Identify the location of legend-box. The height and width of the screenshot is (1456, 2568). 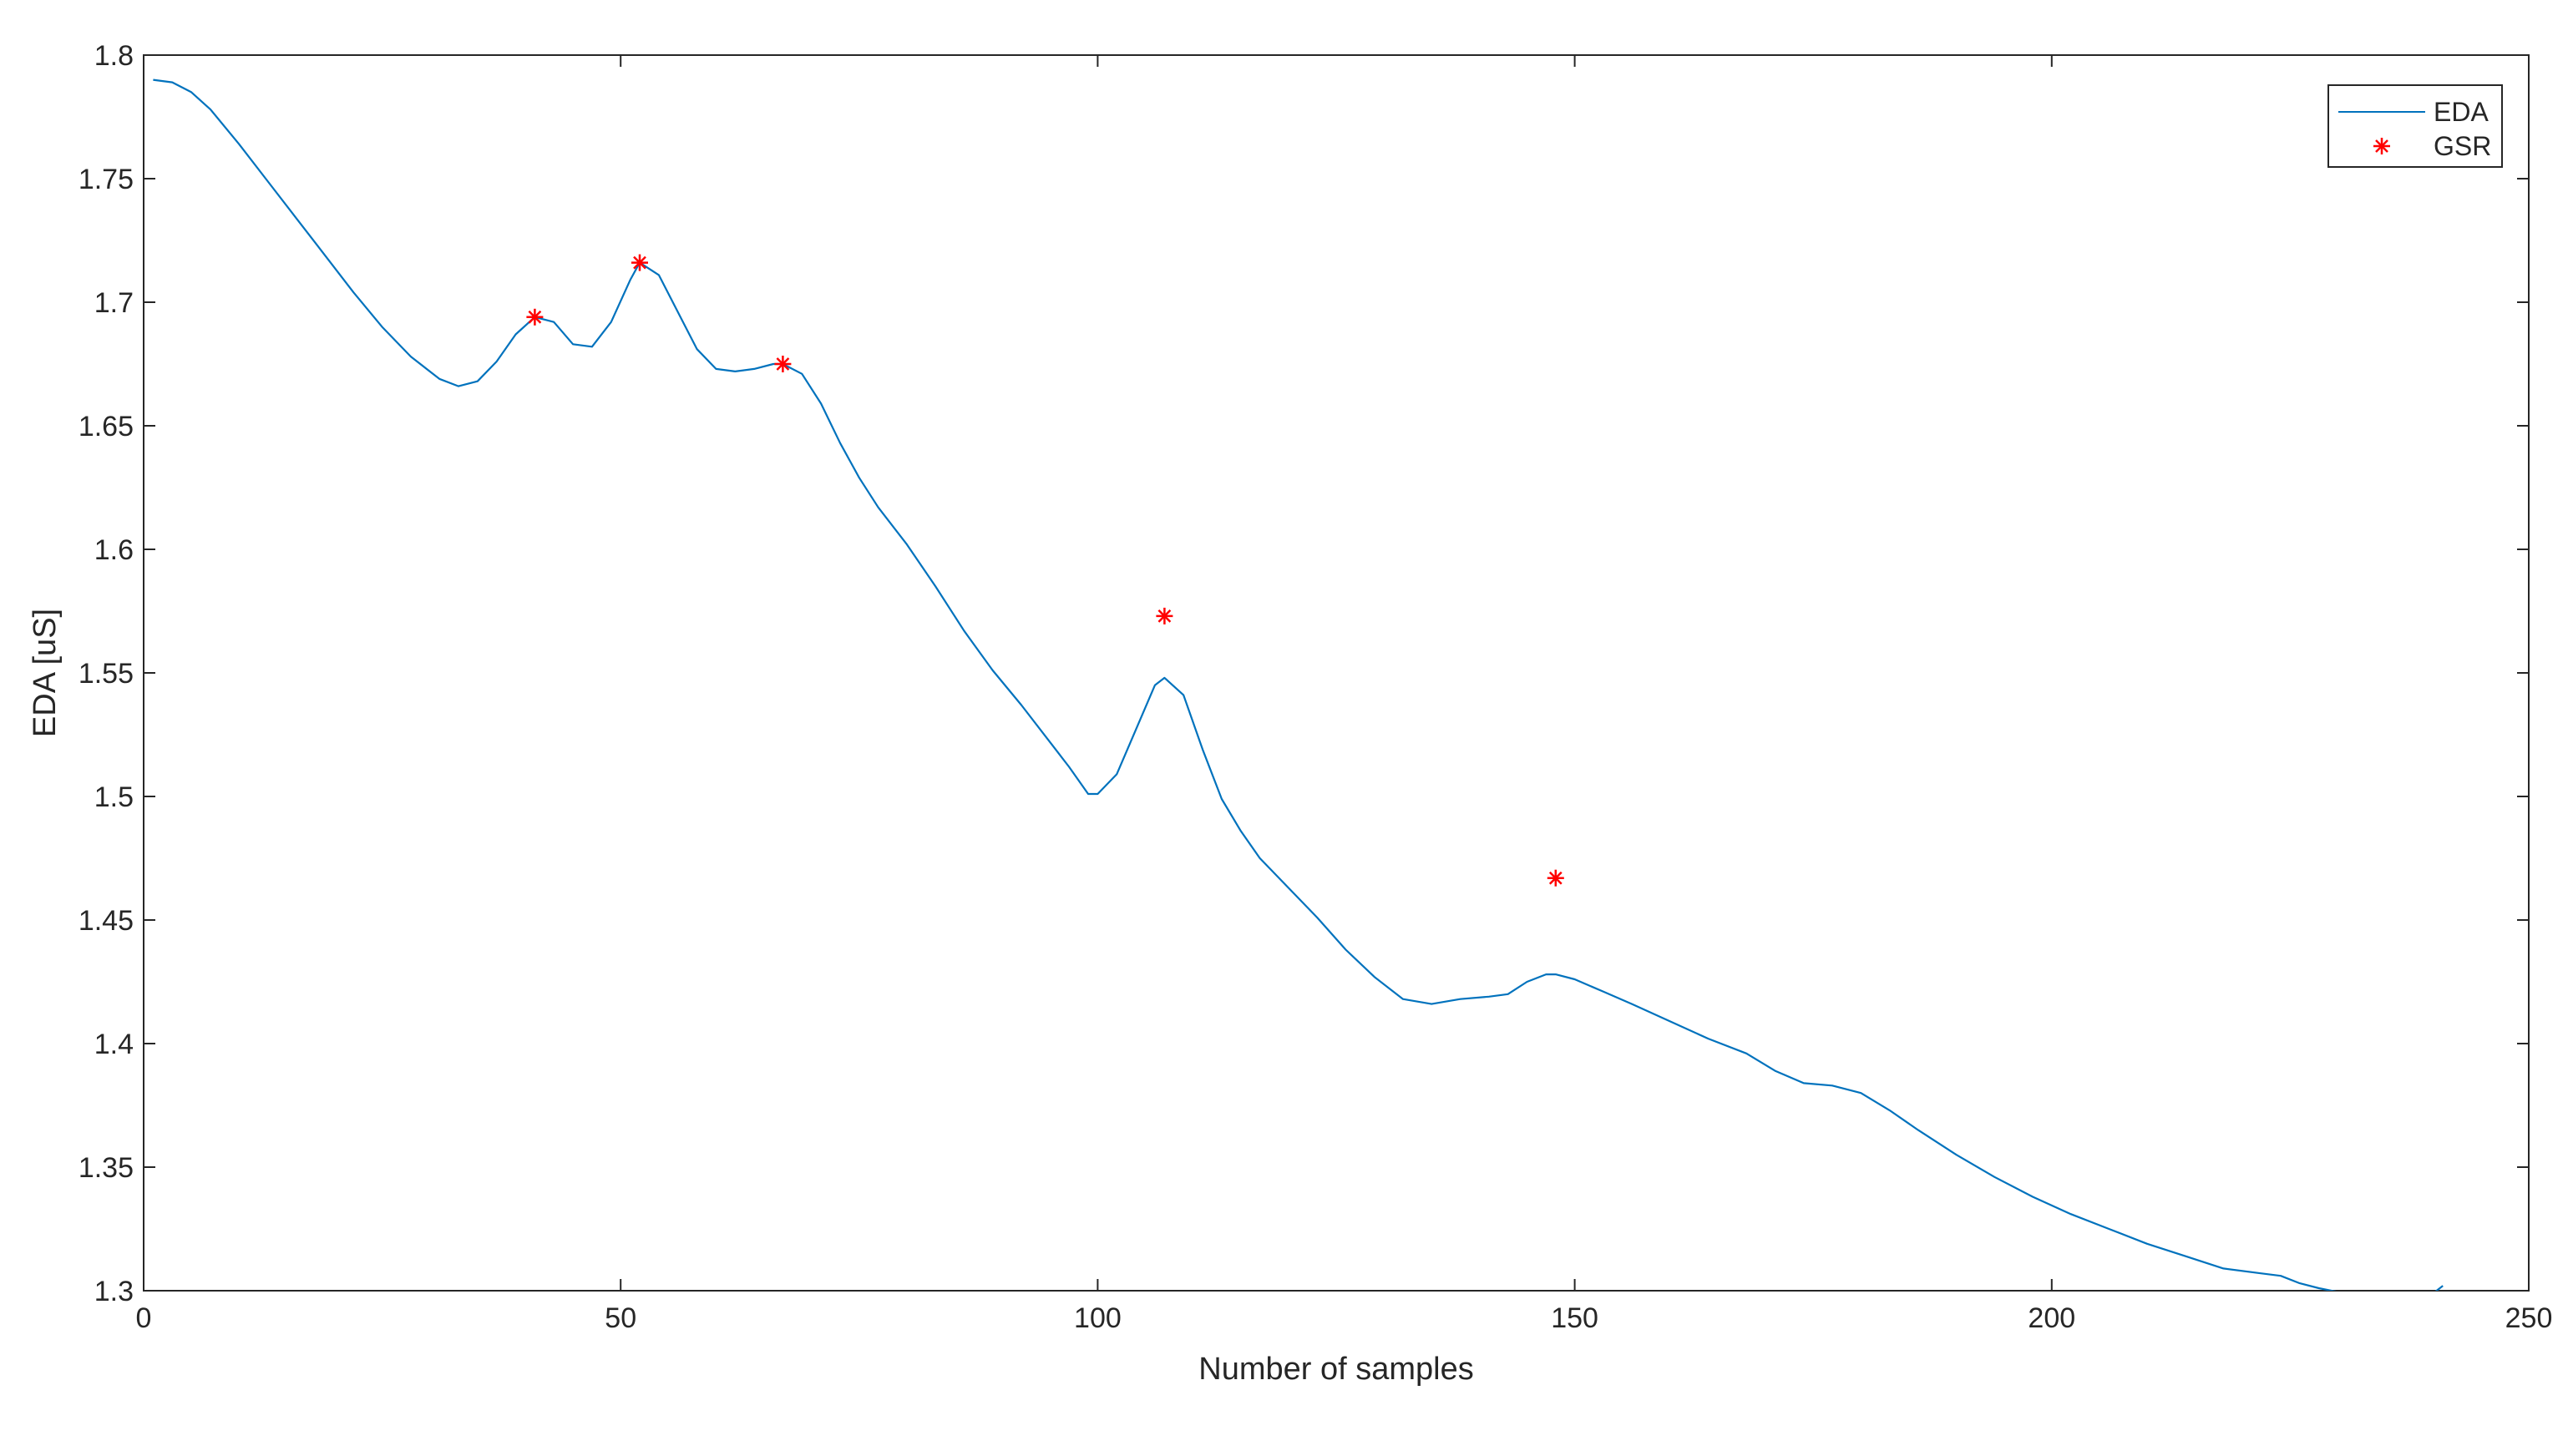
(2415, 126).